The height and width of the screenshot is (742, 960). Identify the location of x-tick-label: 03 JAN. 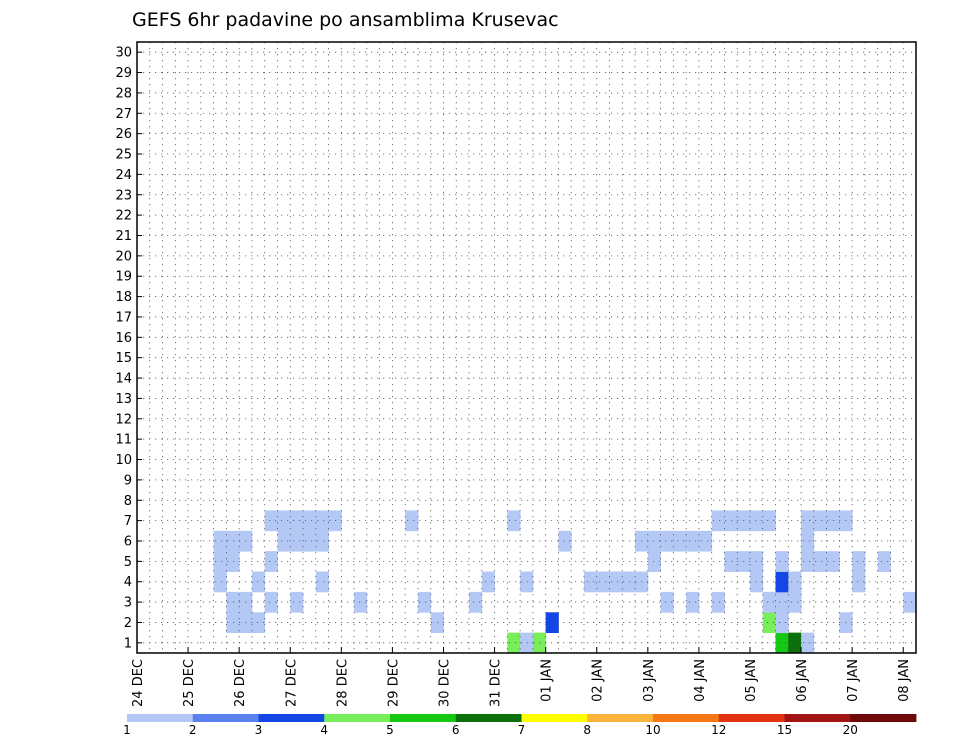
(649, 680).